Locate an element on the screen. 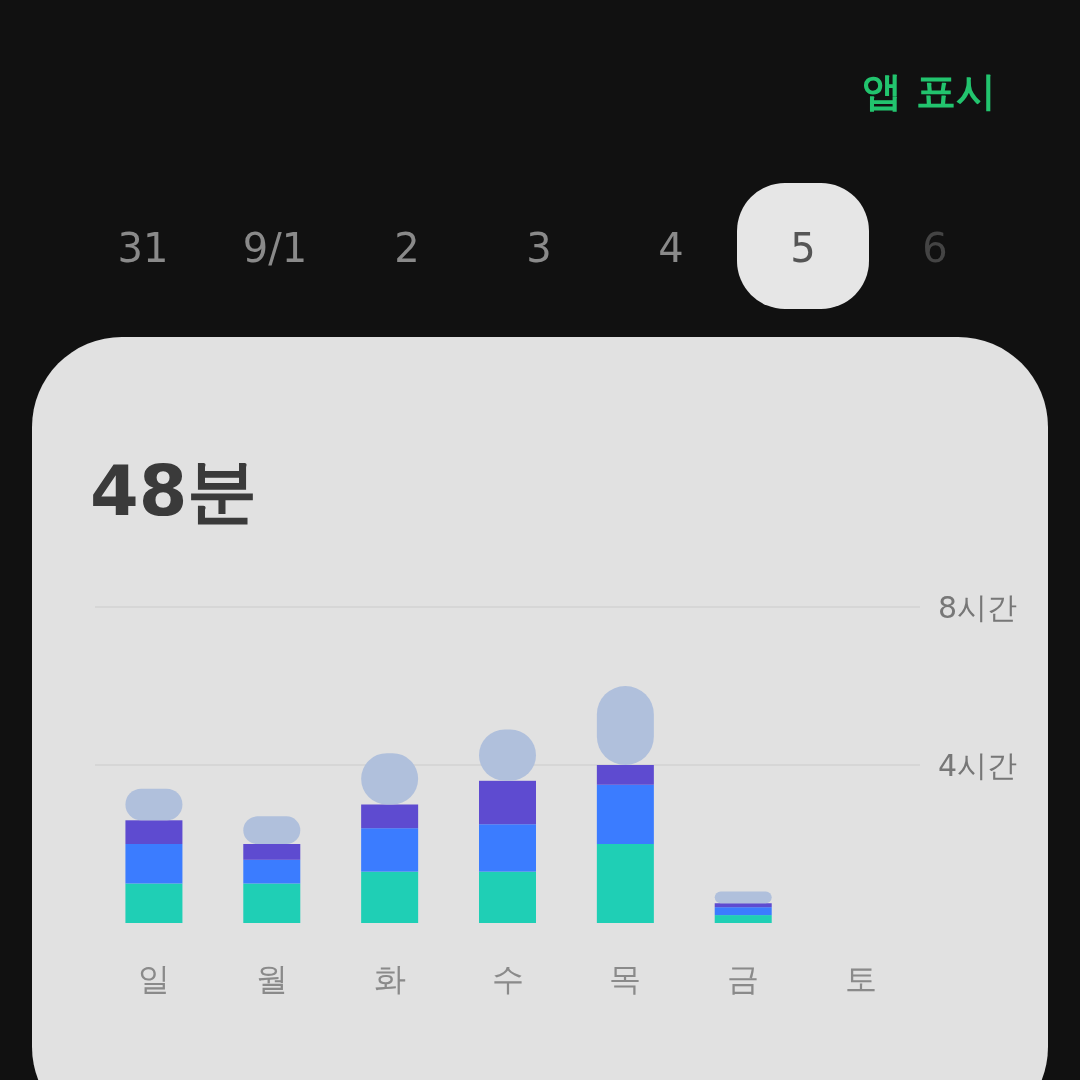  text: 2 is located at coordinates (407, 248).